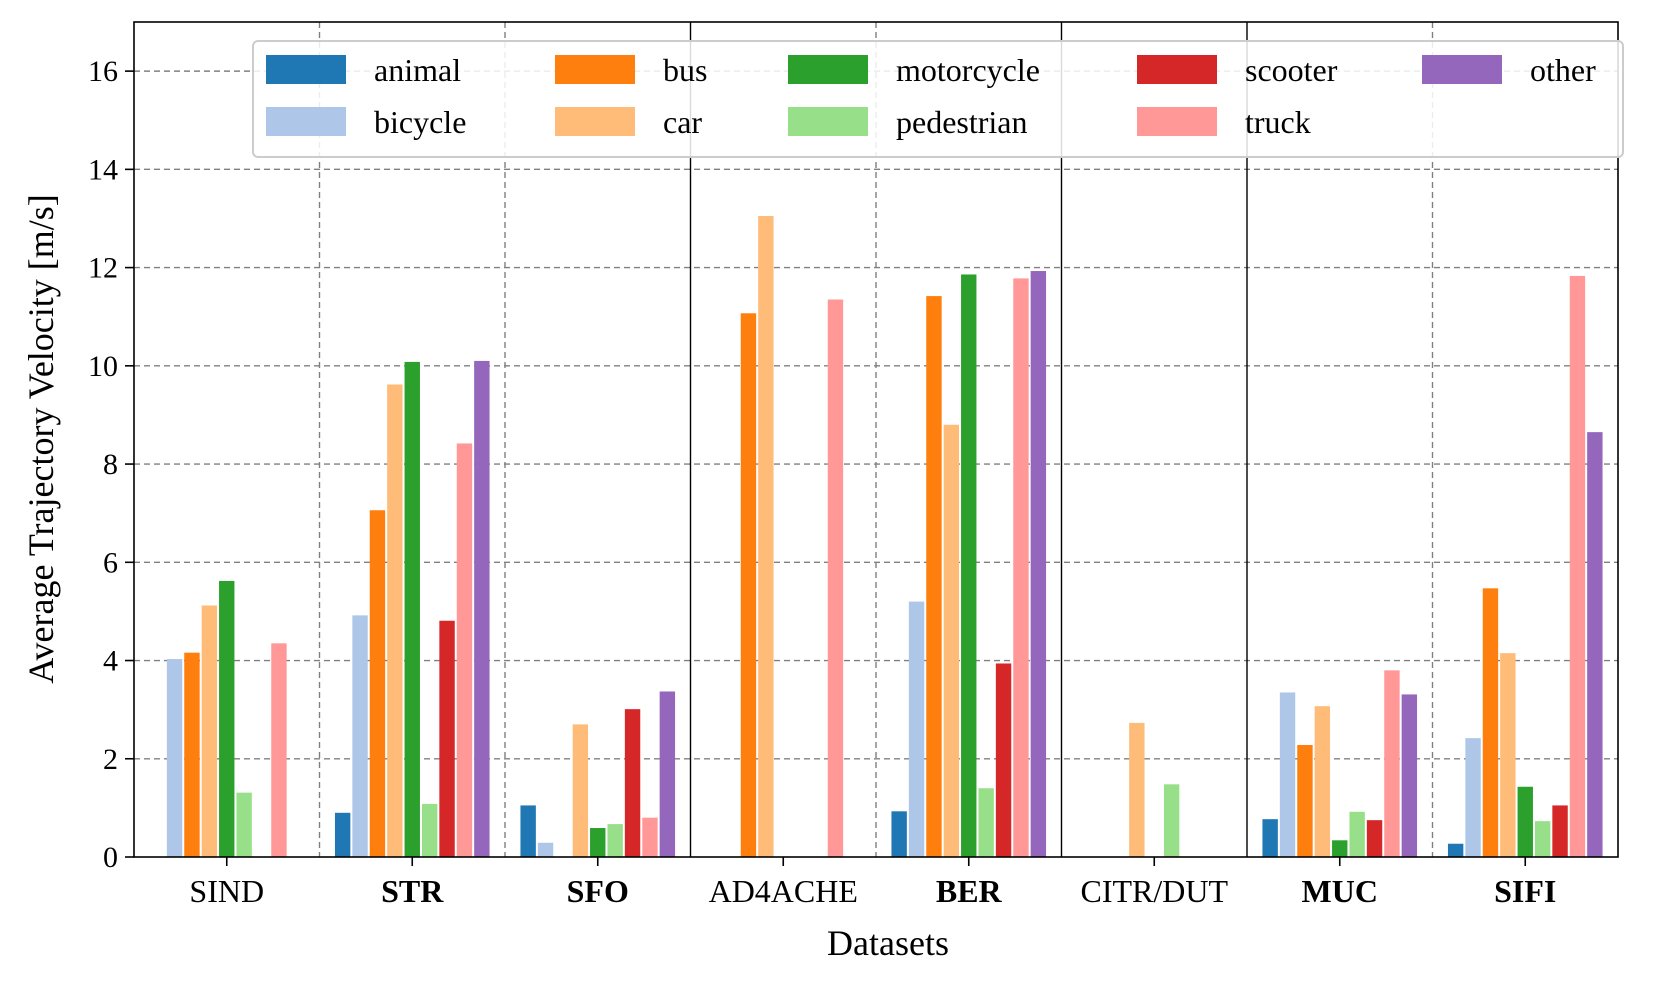  I want to click on bar-str-car, so click(395, 620).